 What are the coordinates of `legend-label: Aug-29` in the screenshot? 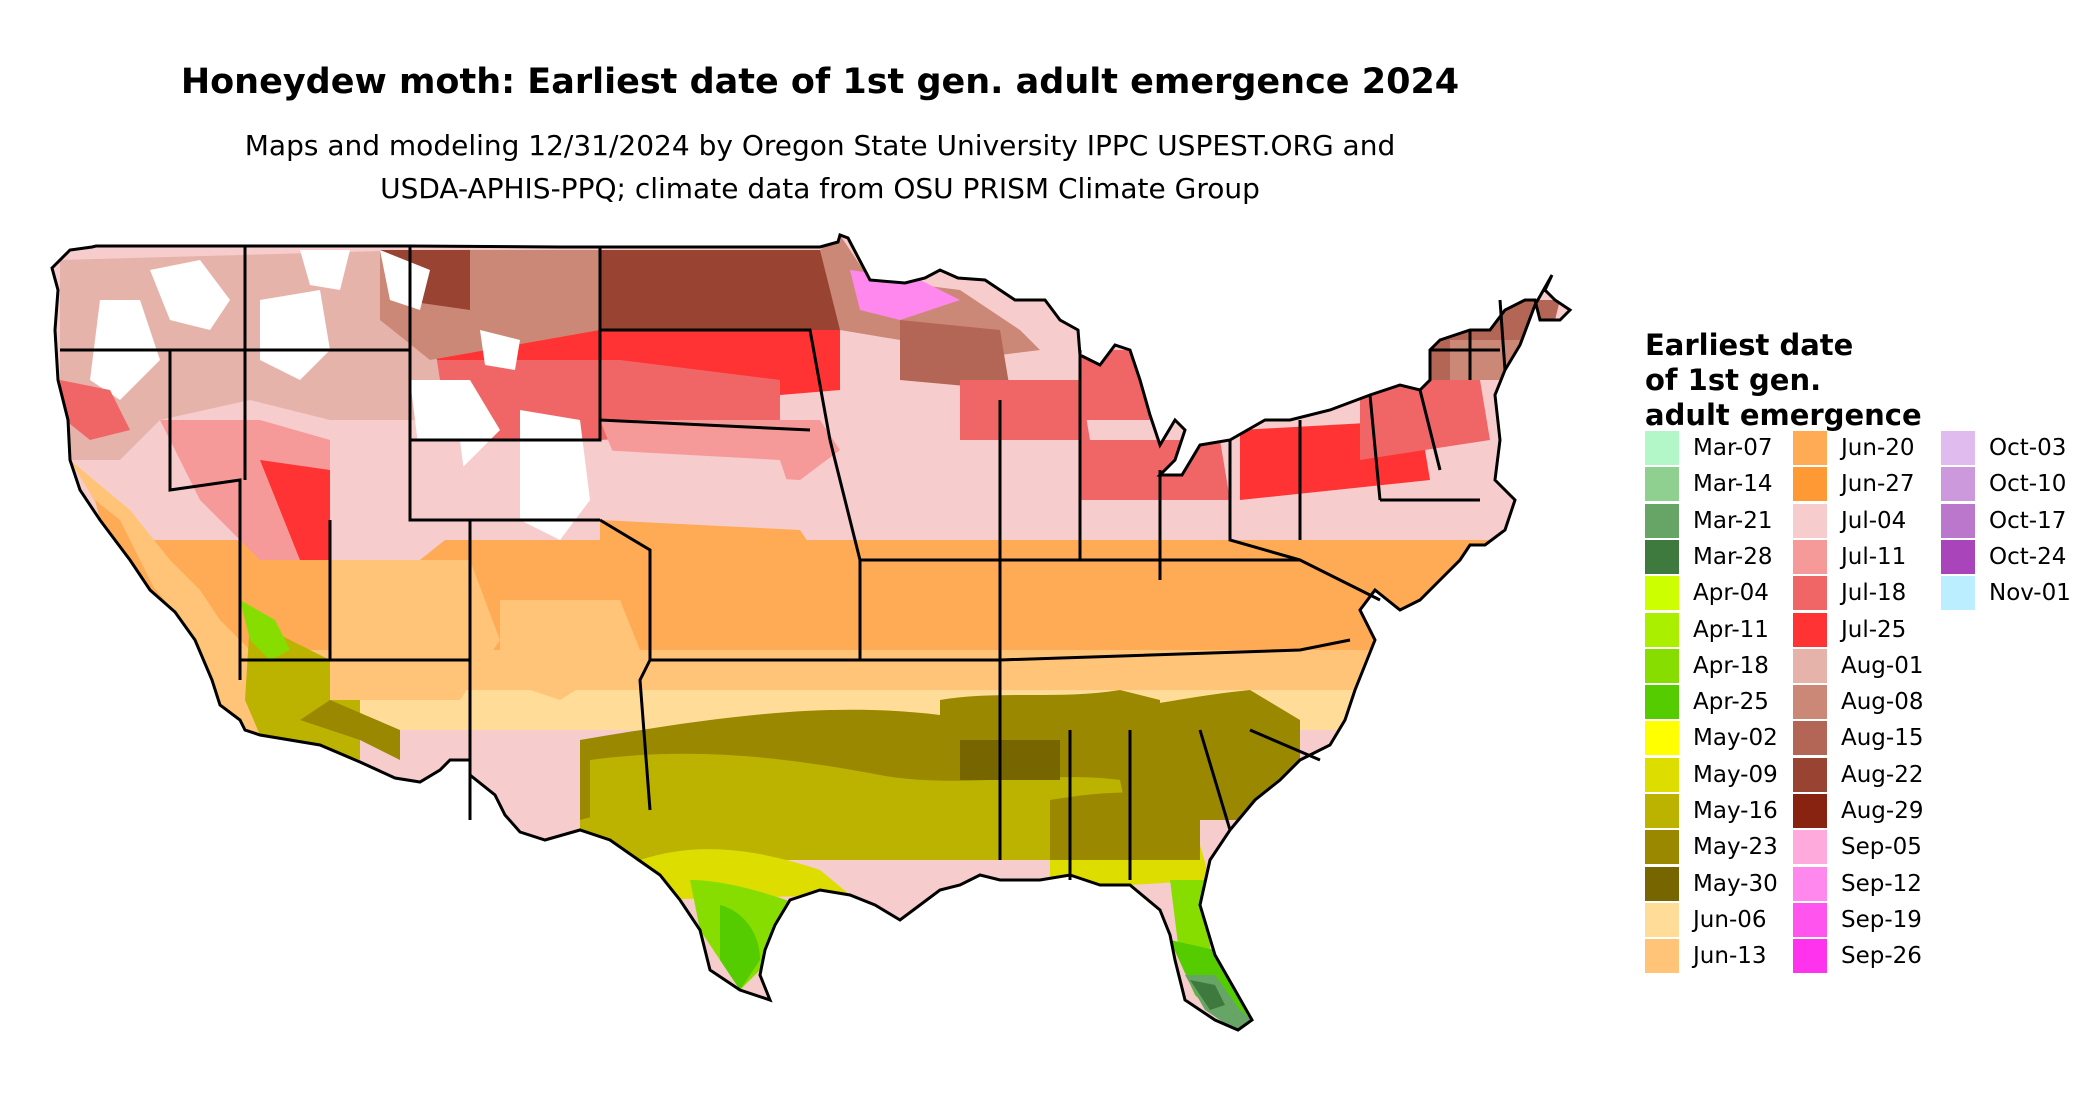 It's located at (1882, 811).